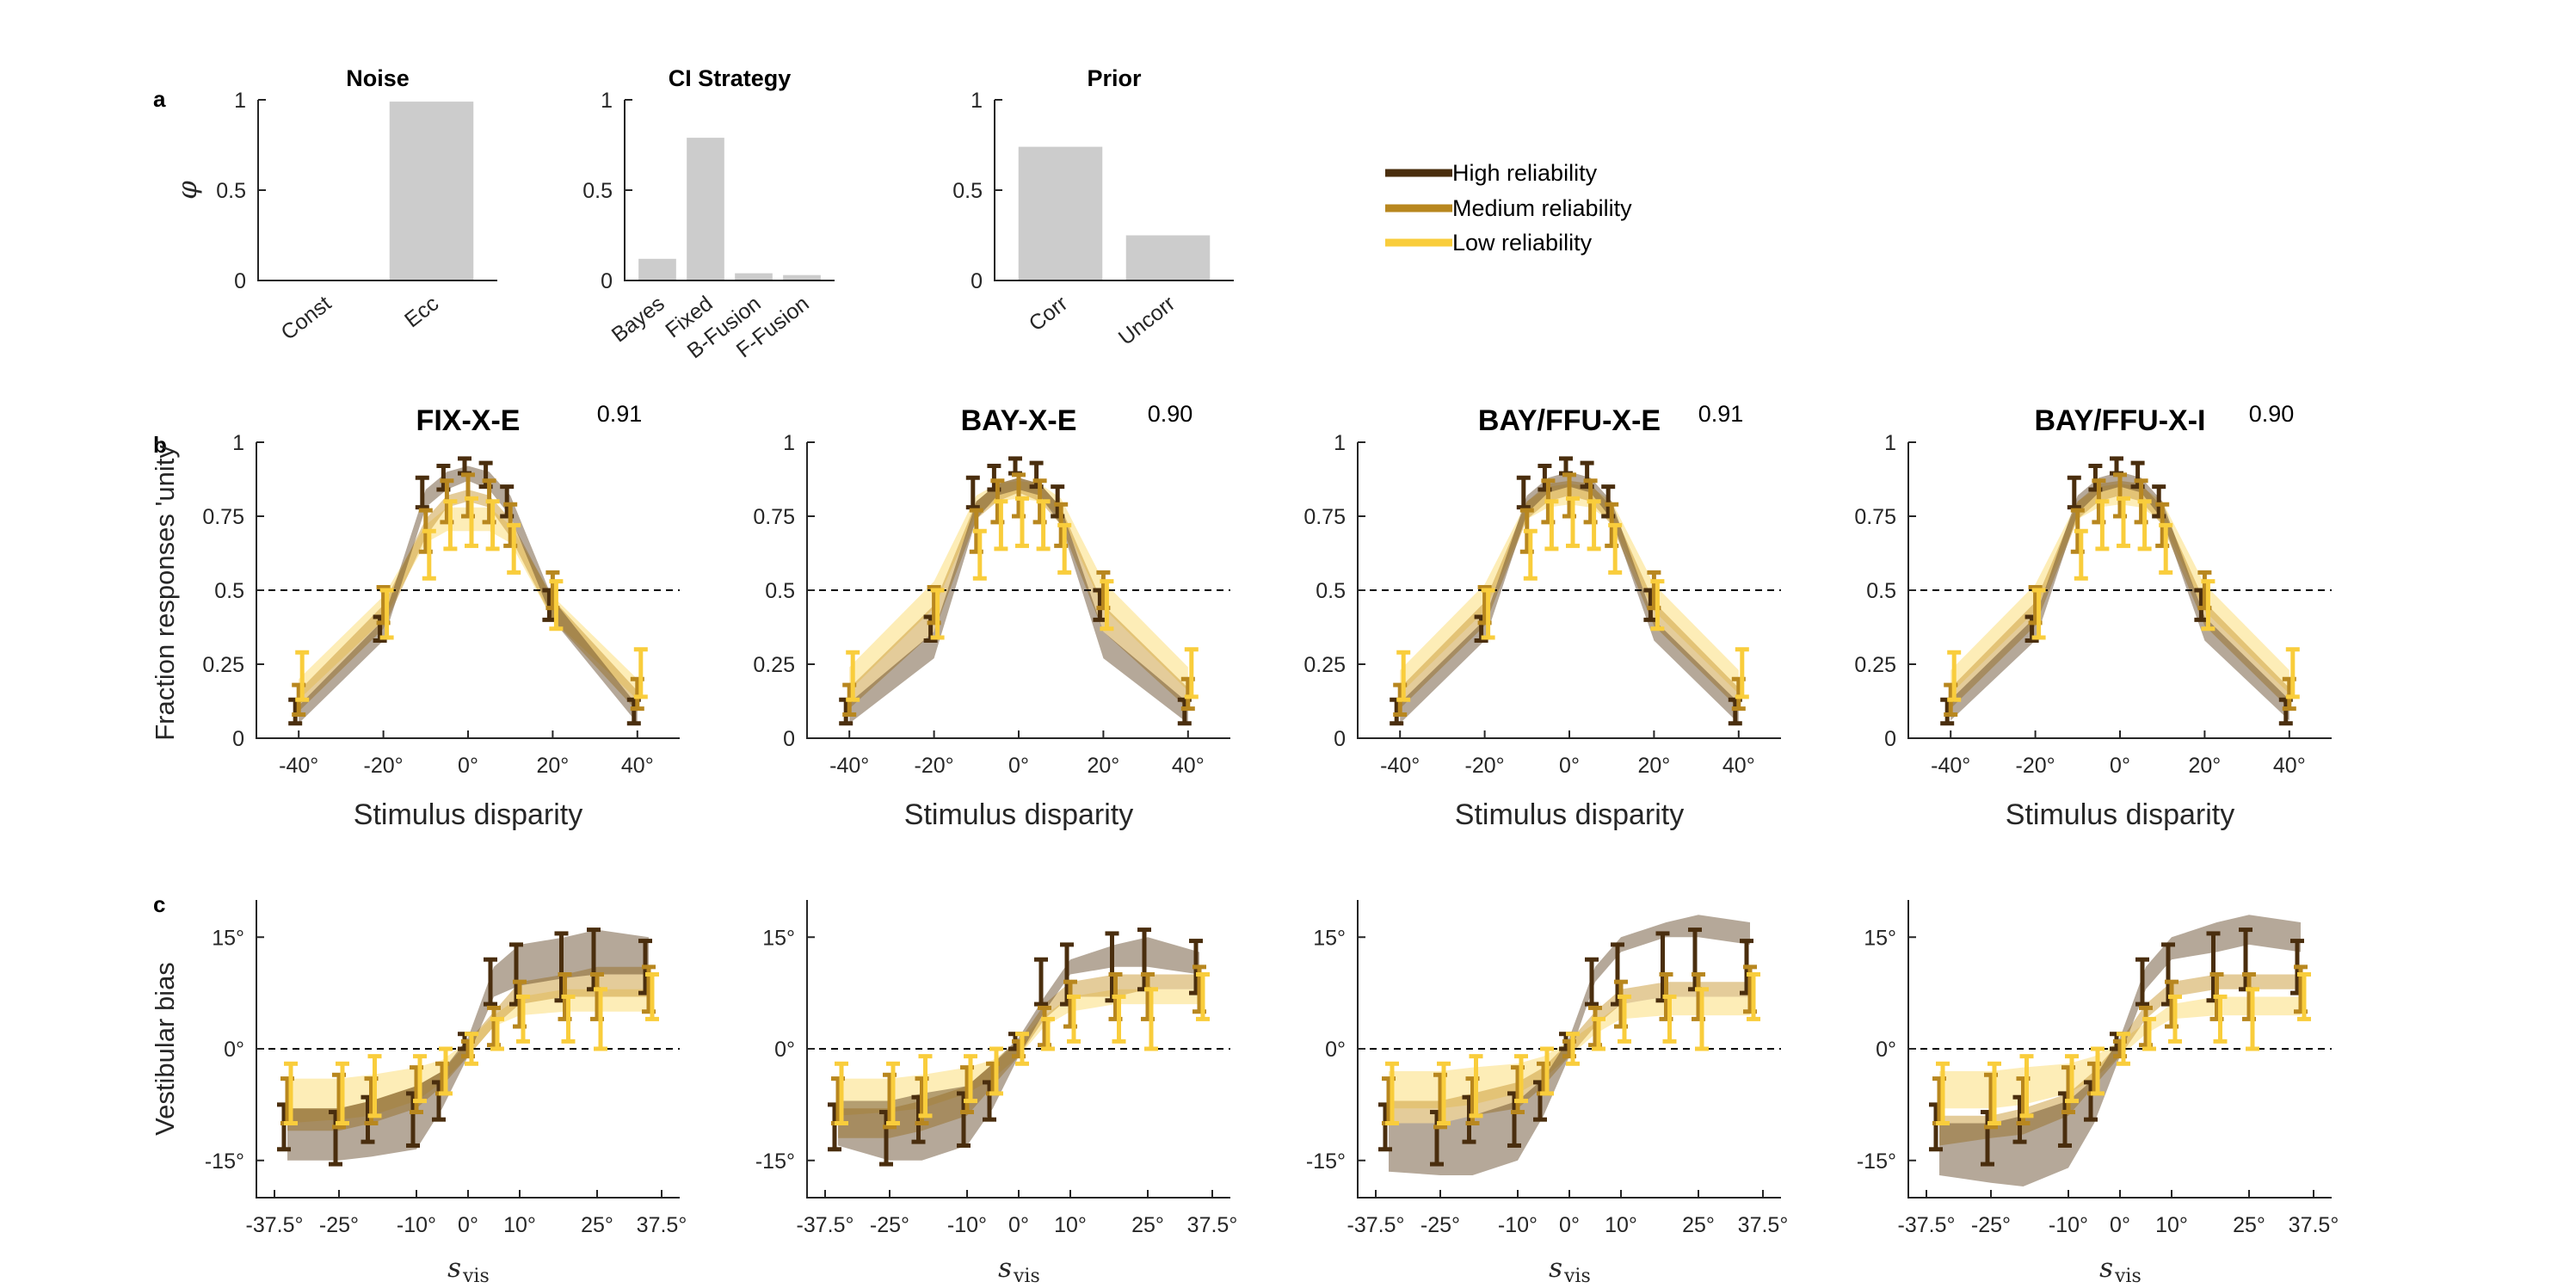 This screenshot has width=2576, height=1288. I want to click on bar-b-fusion, so click(754, 277).